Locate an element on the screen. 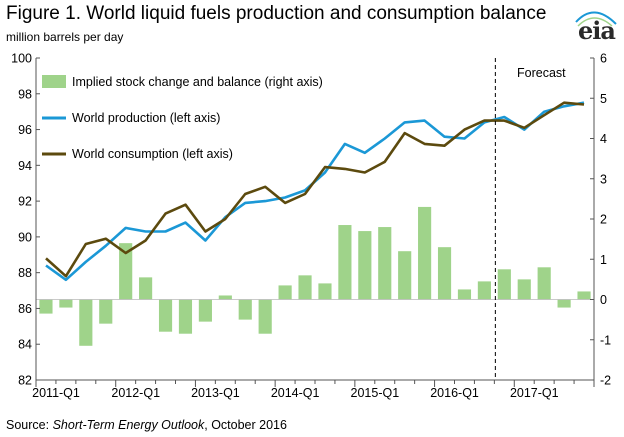 The image size is (624, 437). x-tick-label: 2012-Q1 is located at coordinates (135, 393).